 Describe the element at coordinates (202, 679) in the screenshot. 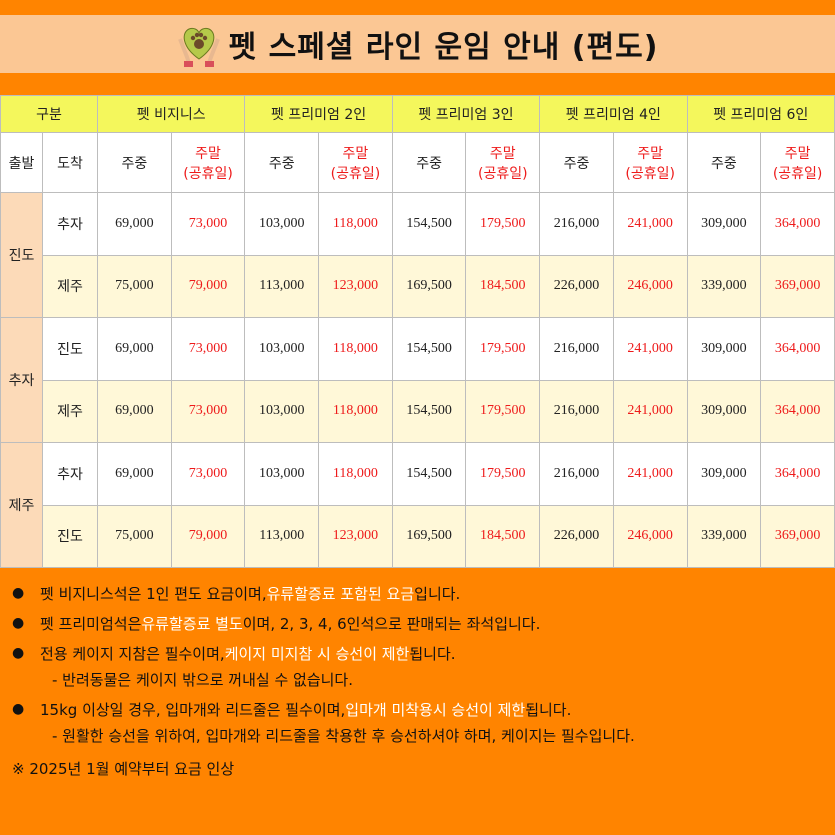

I see `note-text: - 반려동물은 케이지 밖으로 꺼내실 수 없습니다.` at that location.